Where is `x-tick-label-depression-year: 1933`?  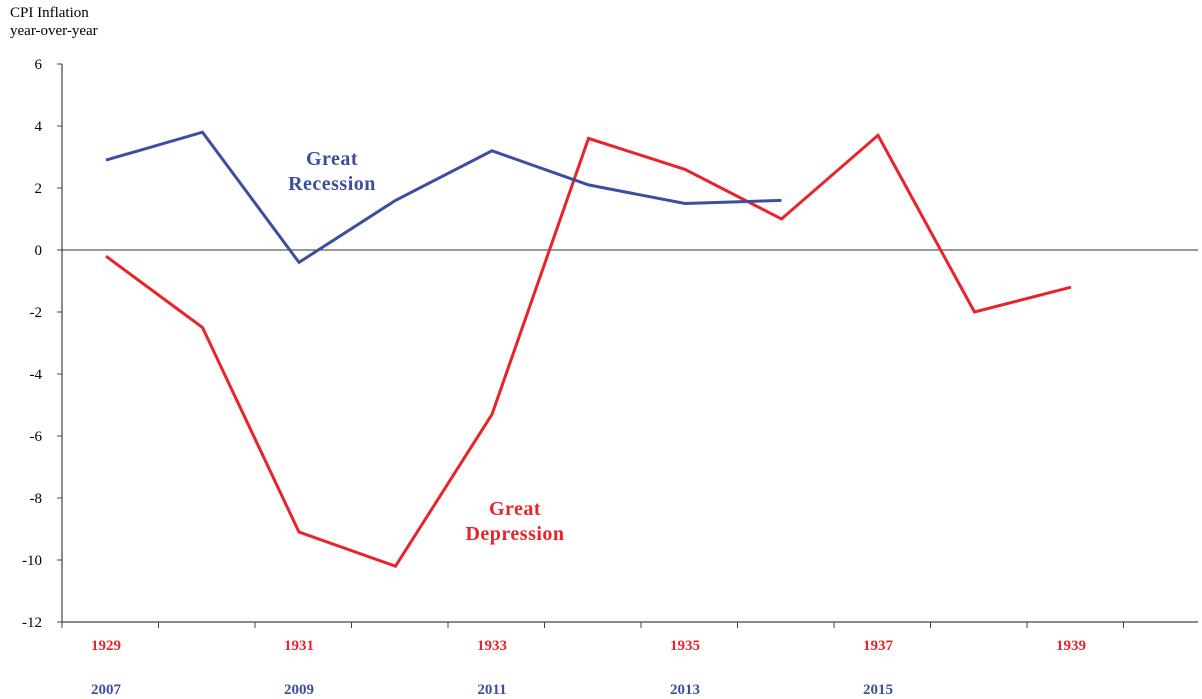 x-tick-label-depression-year: 1933 is located at coordinates (492, 646).